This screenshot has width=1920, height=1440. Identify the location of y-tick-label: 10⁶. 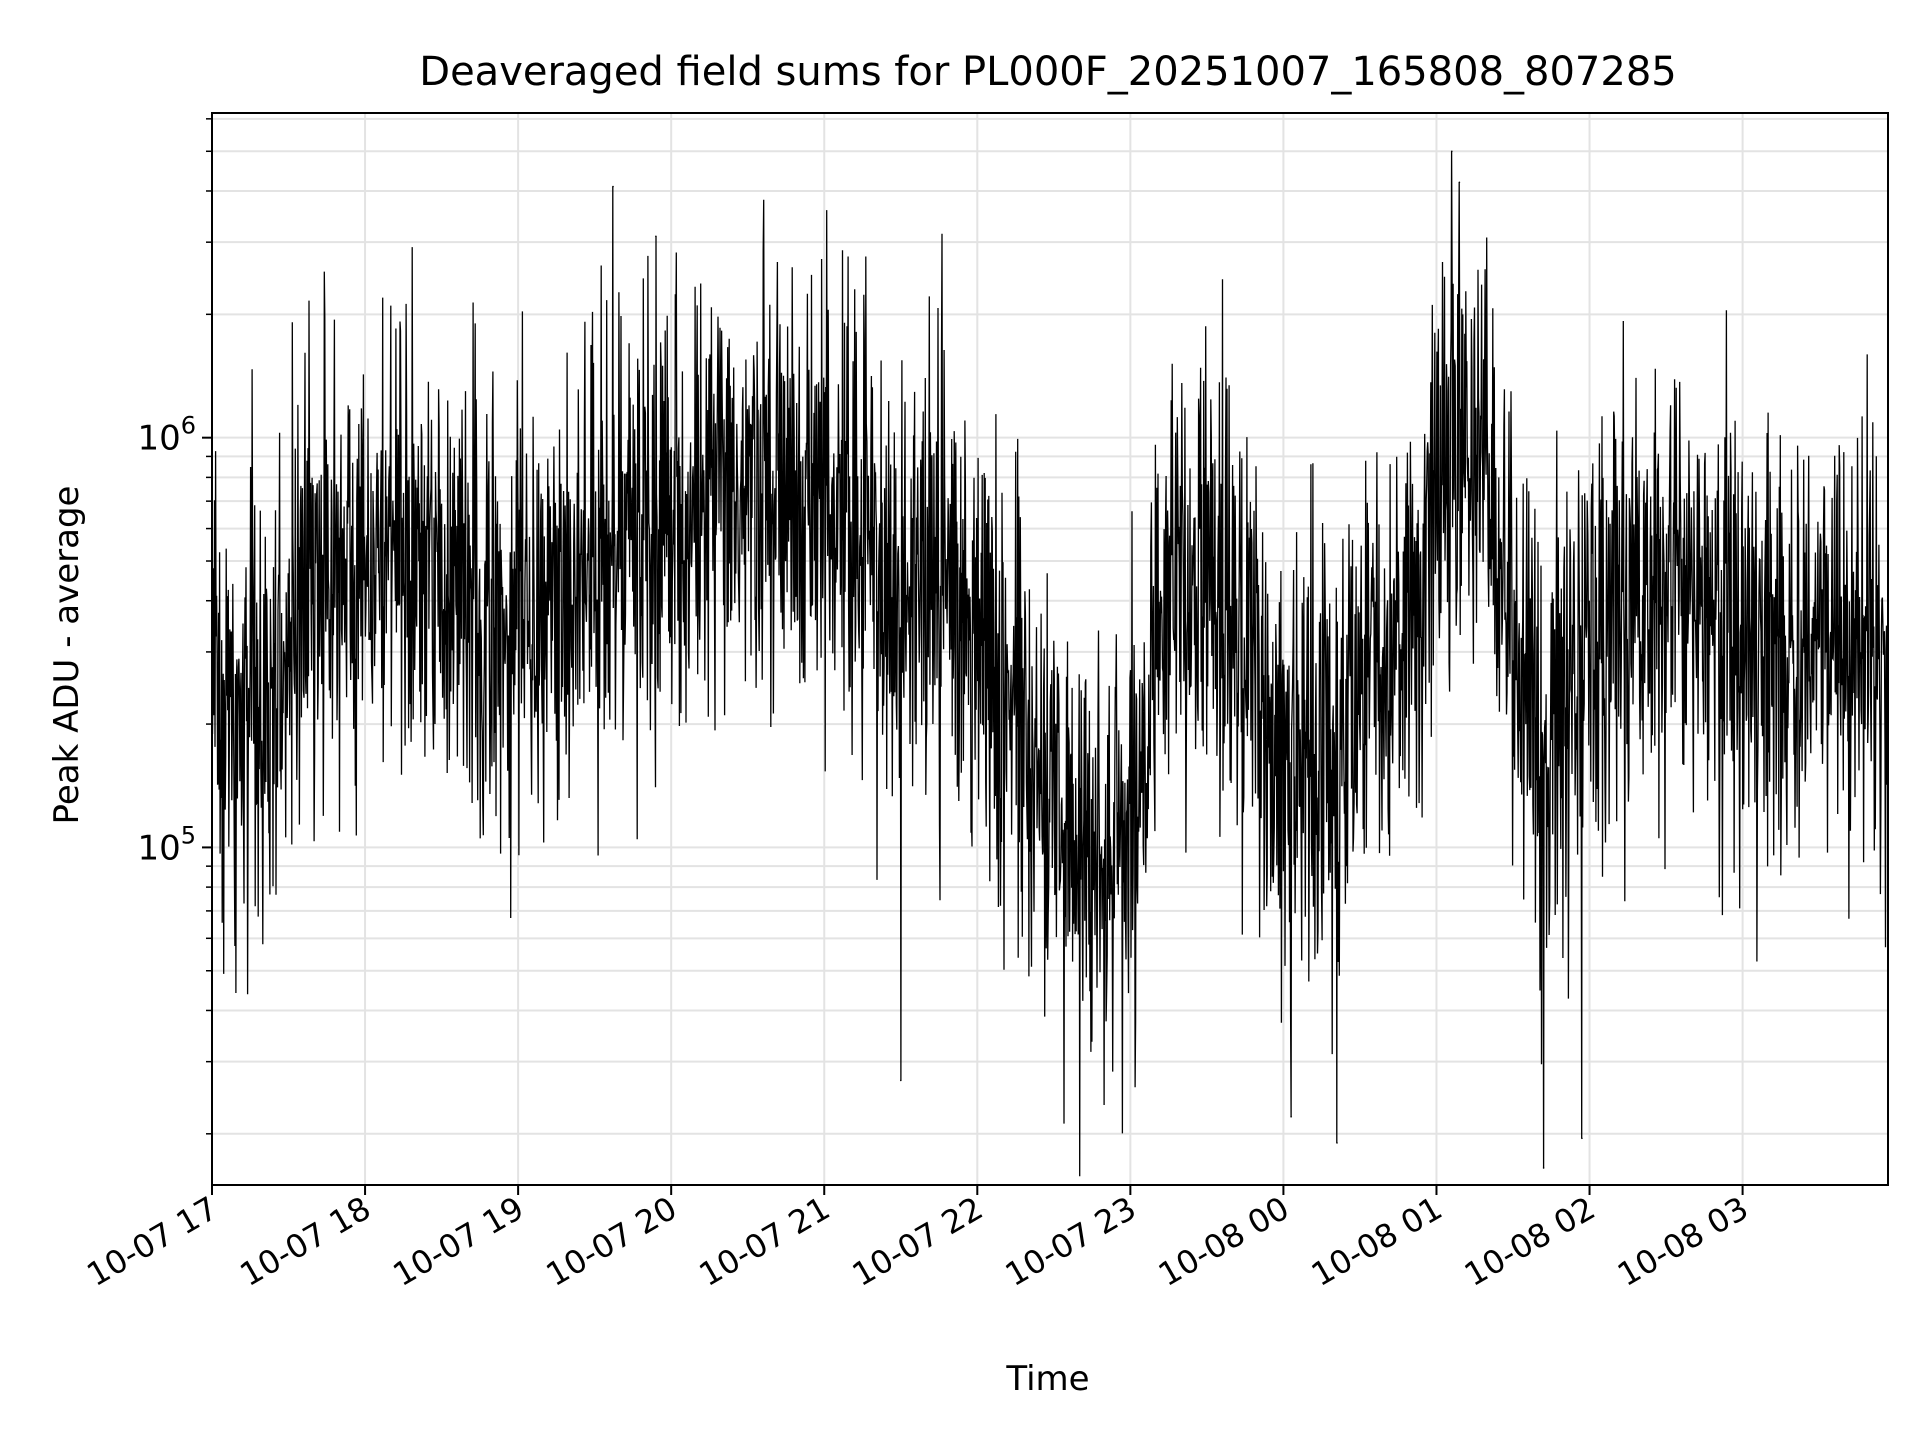
(166, 435).